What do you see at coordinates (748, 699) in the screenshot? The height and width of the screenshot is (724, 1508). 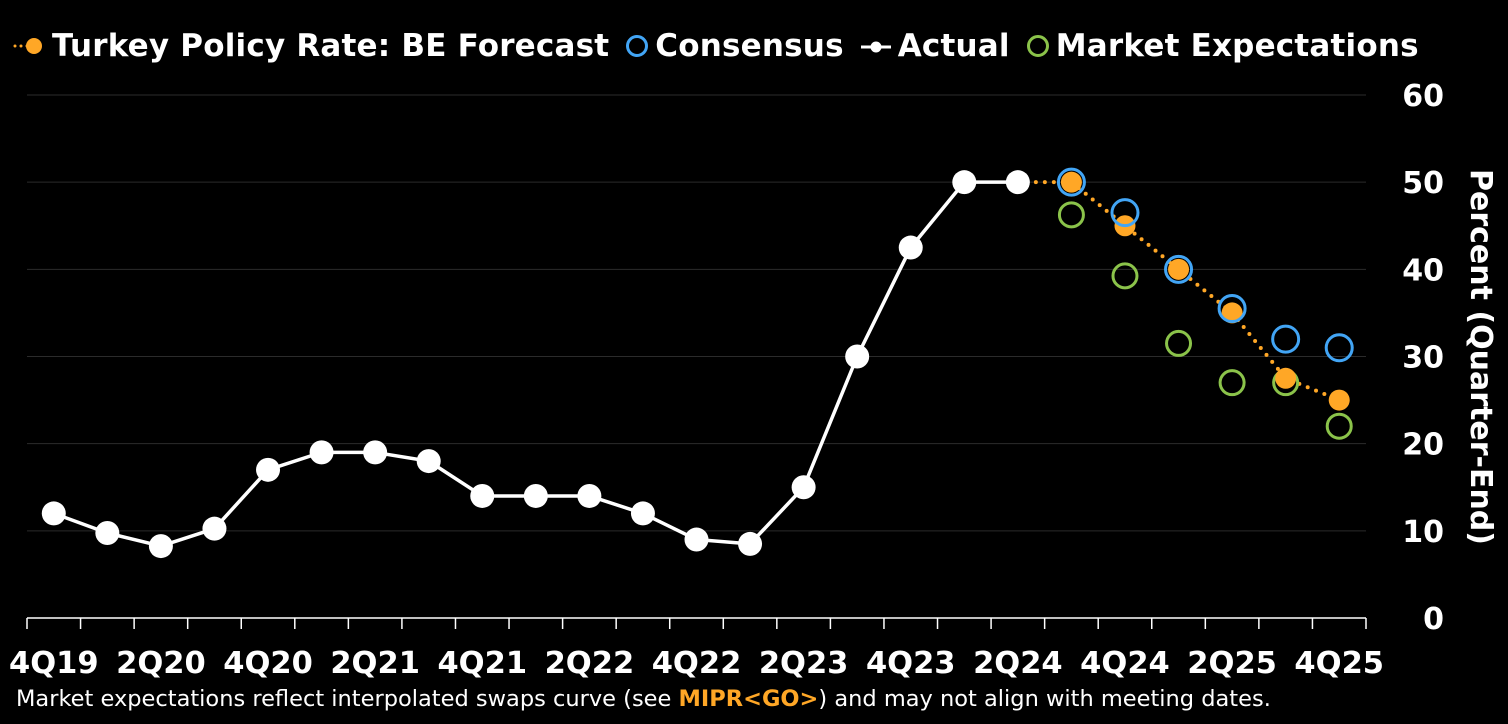 I see `footnote-function-code: MIPR<GO>` at bounding box center [748, 699].